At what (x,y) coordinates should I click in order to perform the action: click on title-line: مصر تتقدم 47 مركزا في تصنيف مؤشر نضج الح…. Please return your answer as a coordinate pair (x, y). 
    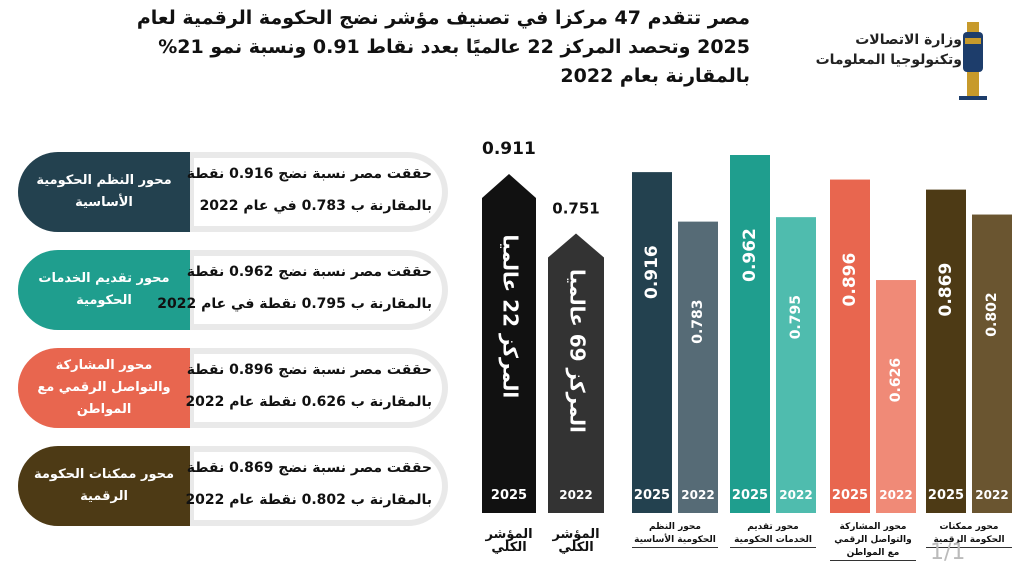
    Looking at the image, I should click on (443, 18).